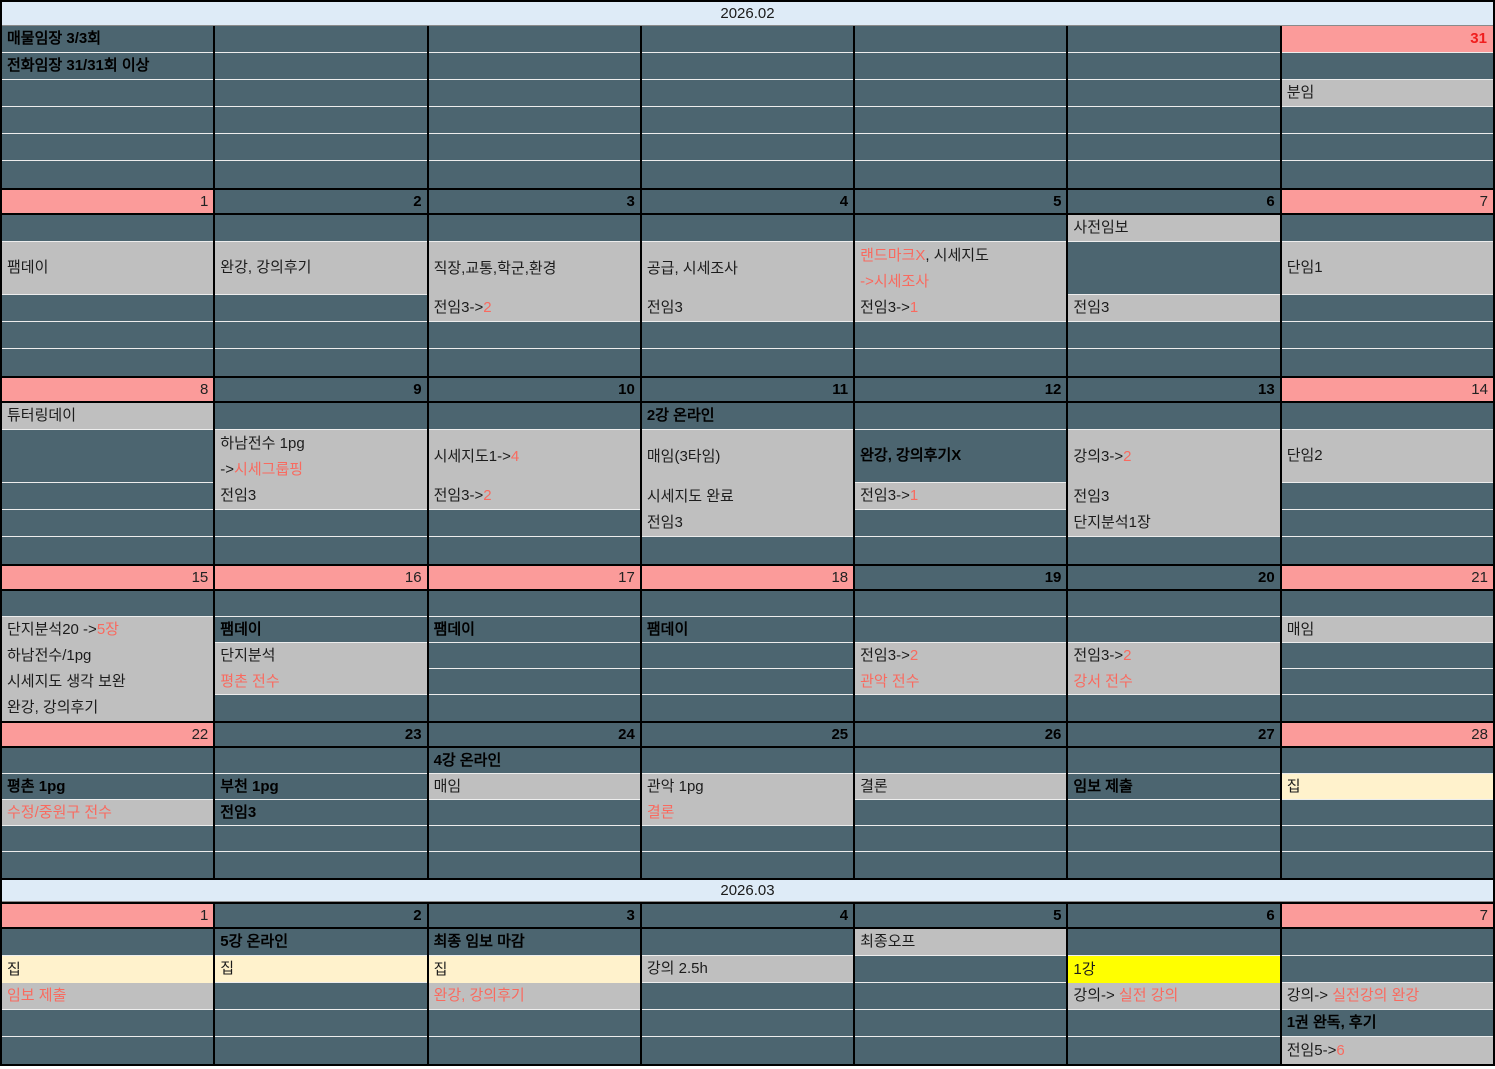  Describe the element at coordinates (1387, 630) in the screenshot. I see `calendar-cell: 매임` at that location.